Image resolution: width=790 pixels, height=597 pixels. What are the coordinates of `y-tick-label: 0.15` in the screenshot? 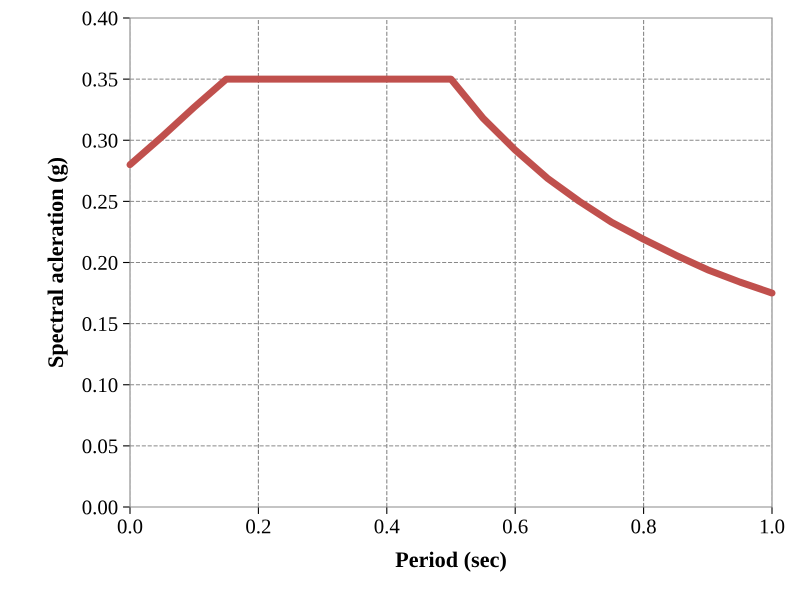 It's located at (100, 324).